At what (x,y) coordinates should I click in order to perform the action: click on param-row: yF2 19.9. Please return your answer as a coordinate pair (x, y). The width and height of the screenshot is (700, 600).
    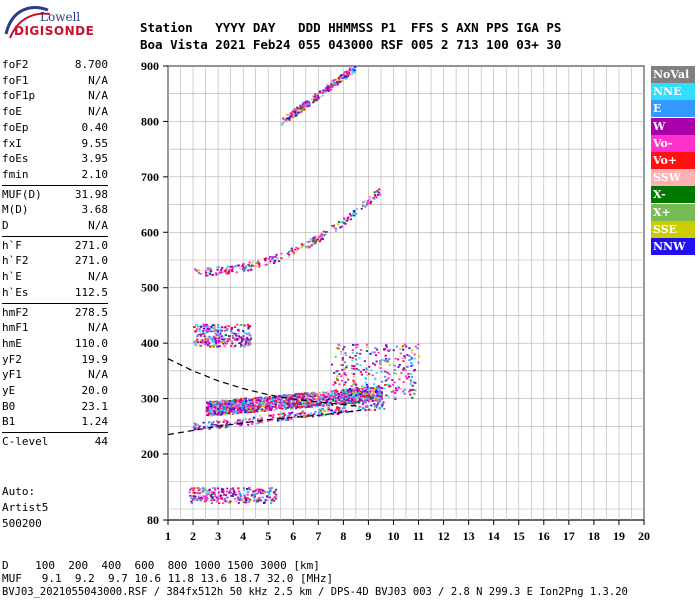
    Looking at the image, I should click on (55, 361).